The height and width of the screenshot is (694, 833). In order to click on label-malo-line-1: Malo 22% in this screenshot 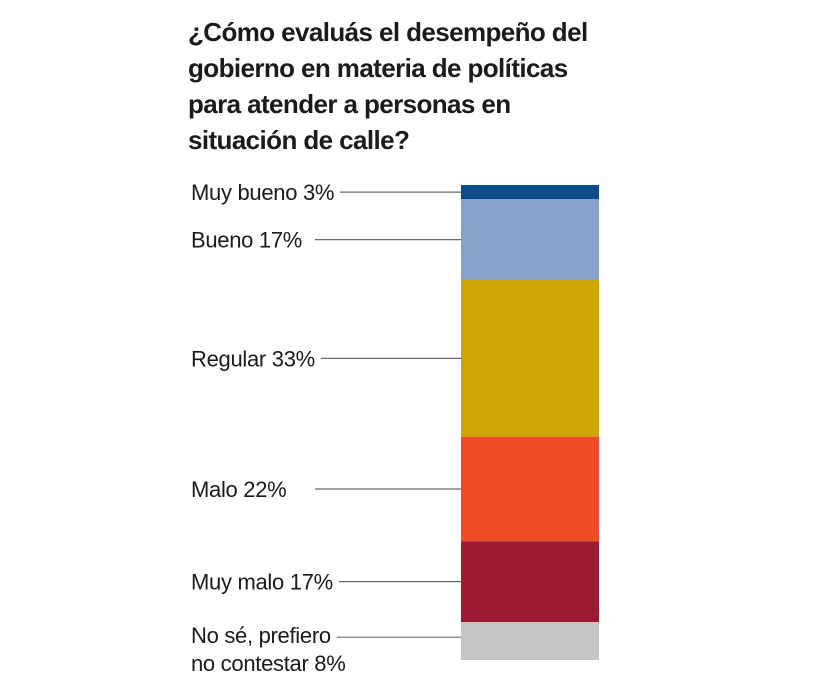, I will do `click(238, 489)`.